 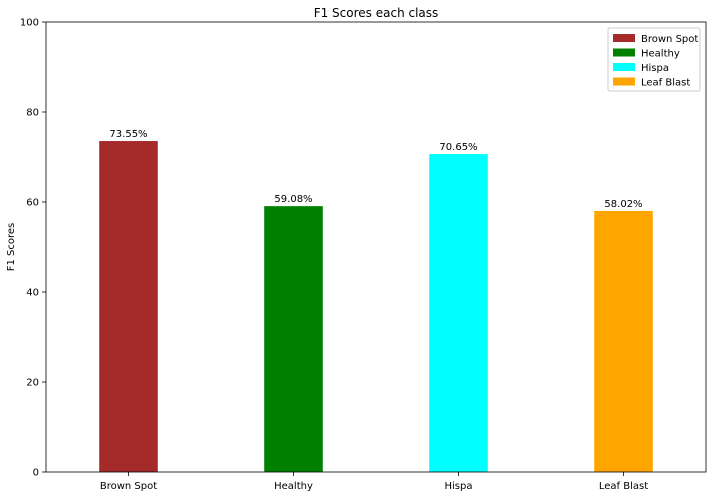 What do you see at coordinates (623, 486) in the screenshot?
I see `x-tick-label: Leaf Blast` at bounding box center [623, 486].